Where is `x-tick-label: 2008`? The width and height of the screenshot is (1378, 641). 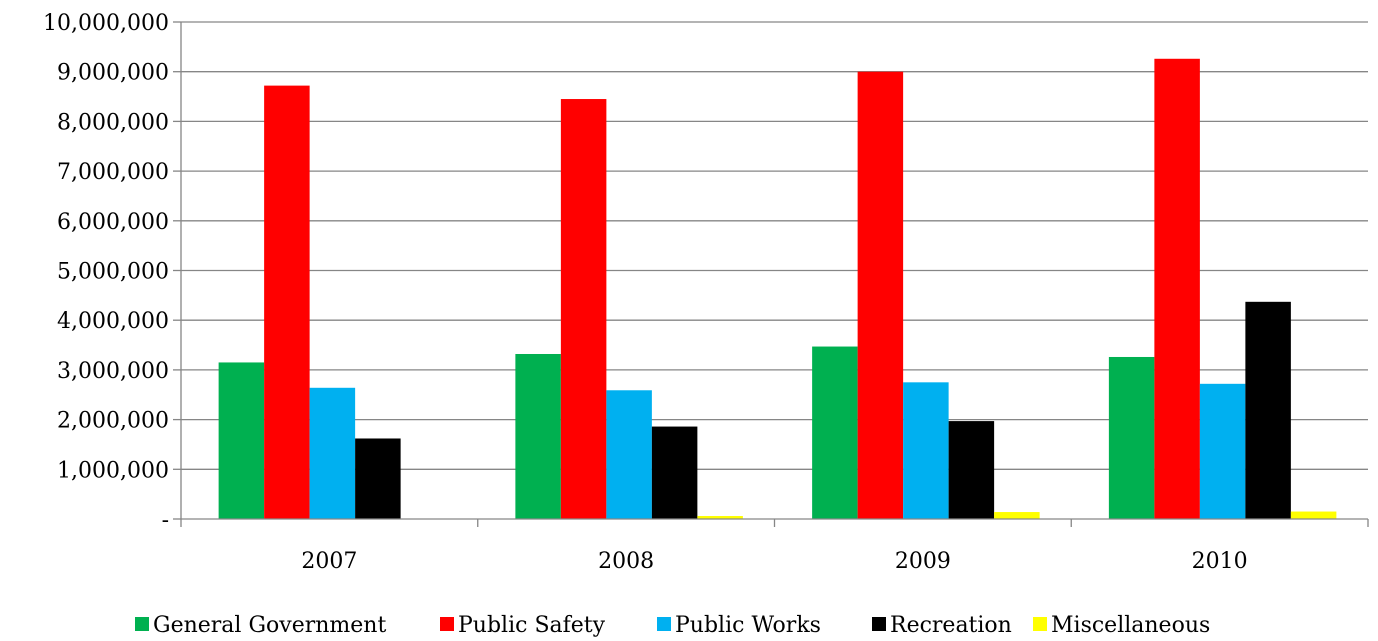
x-tick-label: 2008 is located at coordinates (626, 561).